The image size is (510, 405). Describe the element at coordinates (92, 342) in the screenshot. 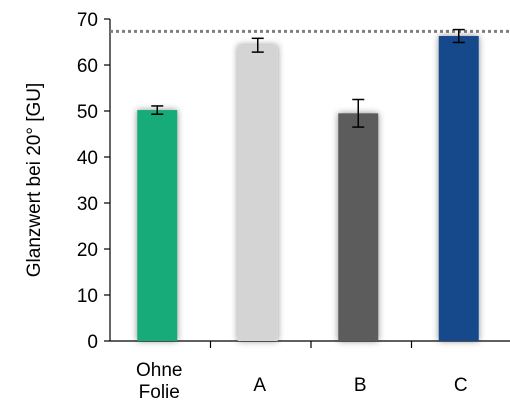

I see `y-tick-label: 0` at that location.